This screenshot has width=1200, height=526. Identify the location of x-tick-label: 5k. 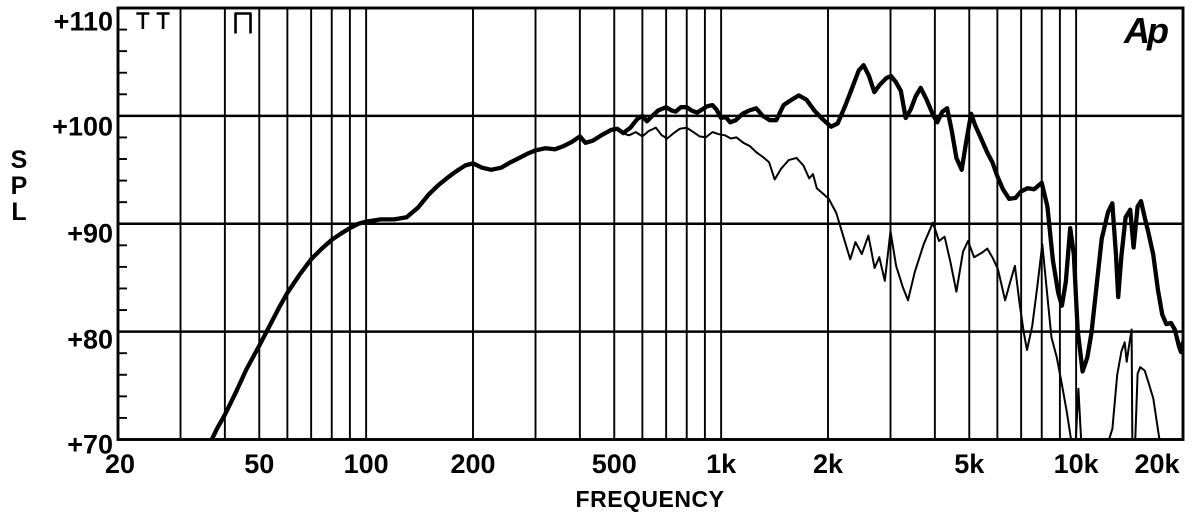
(969, 464).